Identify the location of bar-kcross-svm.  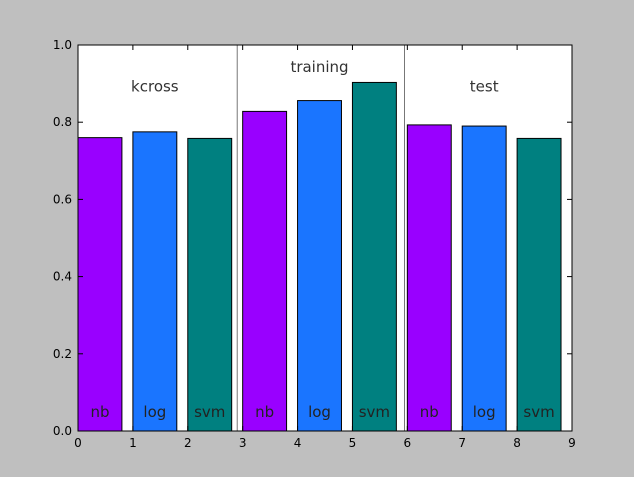
(210, 284).